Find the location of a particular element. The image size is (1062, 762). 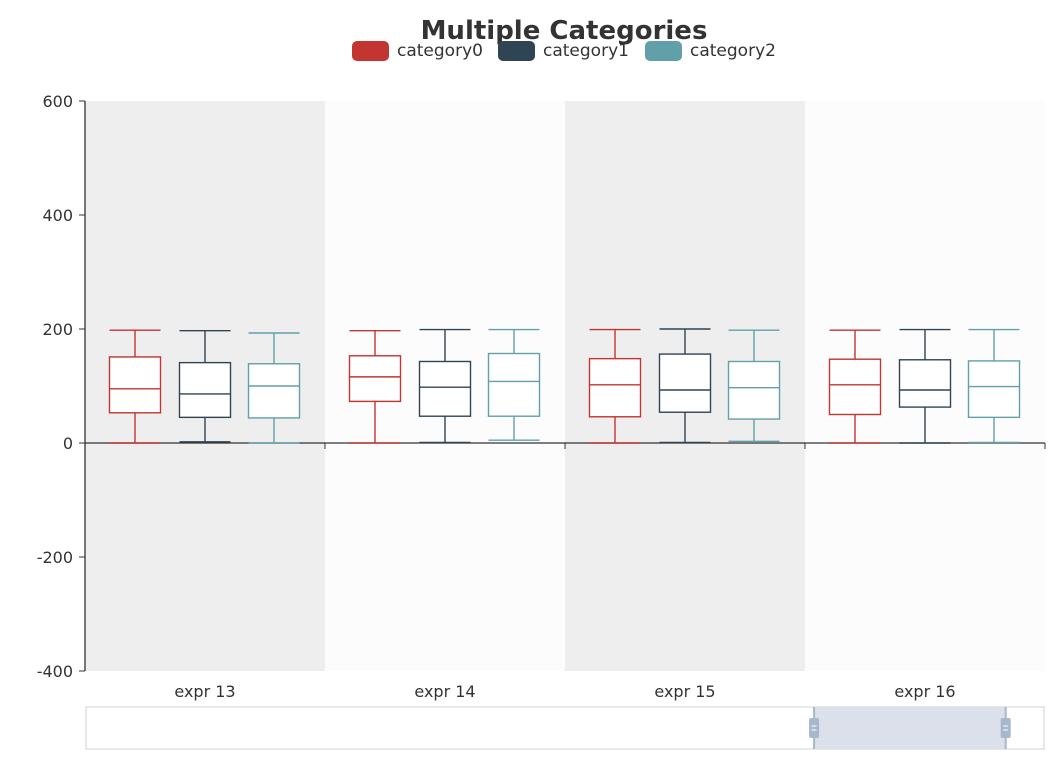

series-category0 is located at coordinates (495, 386).